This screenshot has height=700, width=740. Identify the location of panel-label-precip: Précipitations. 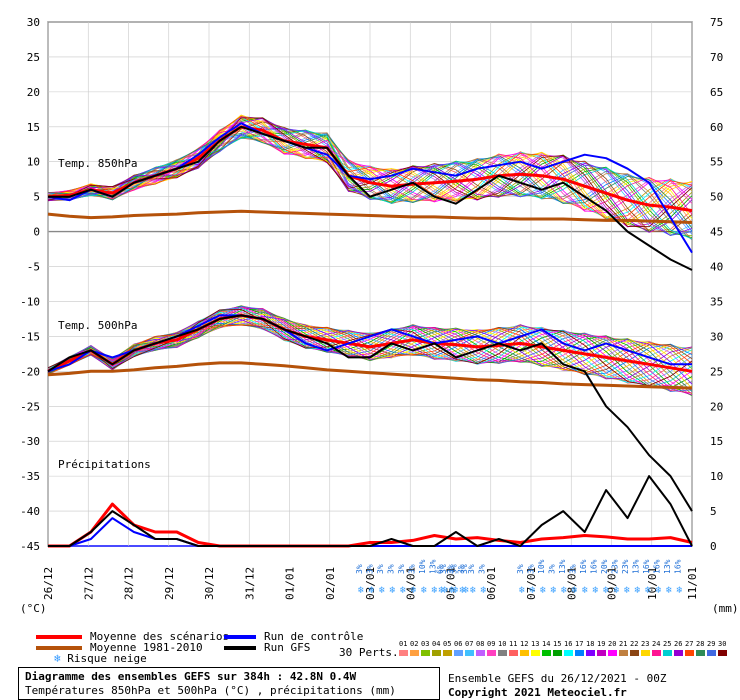
(104, 464).